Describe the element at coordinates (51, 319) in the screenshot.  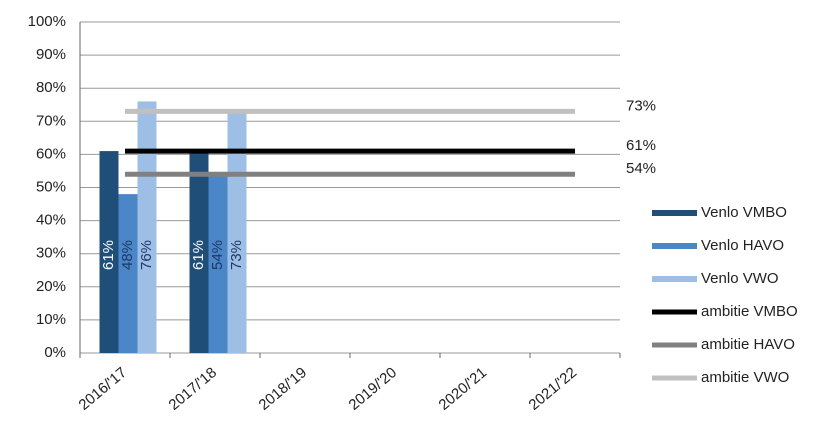
I see `y-tick-label: 10%` at that location.